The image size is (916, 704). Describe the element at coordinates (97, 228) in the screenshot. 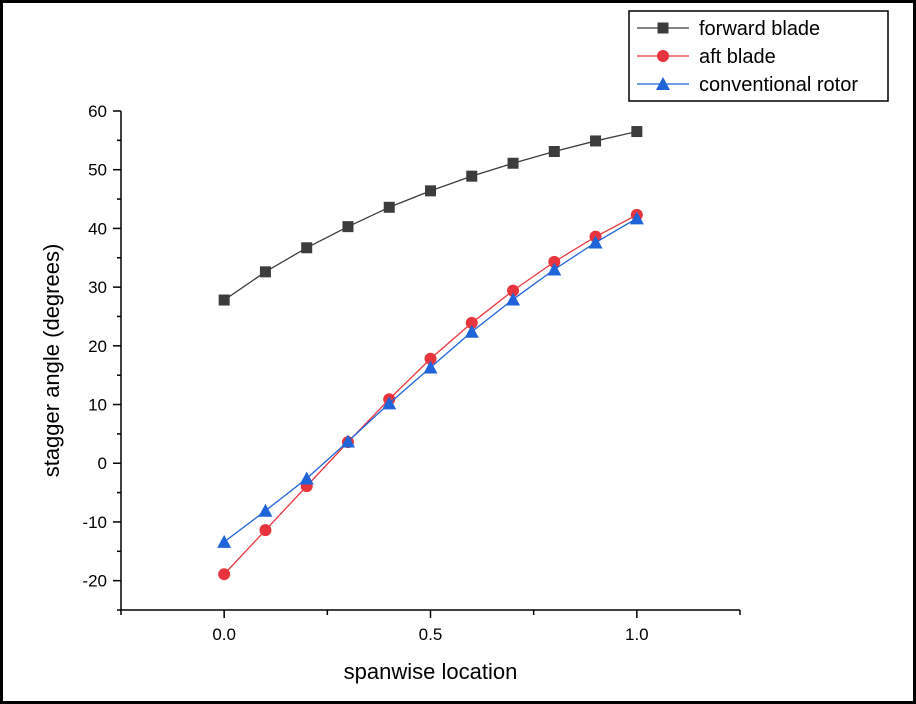

I see `y-tick-label: 40` at that location.